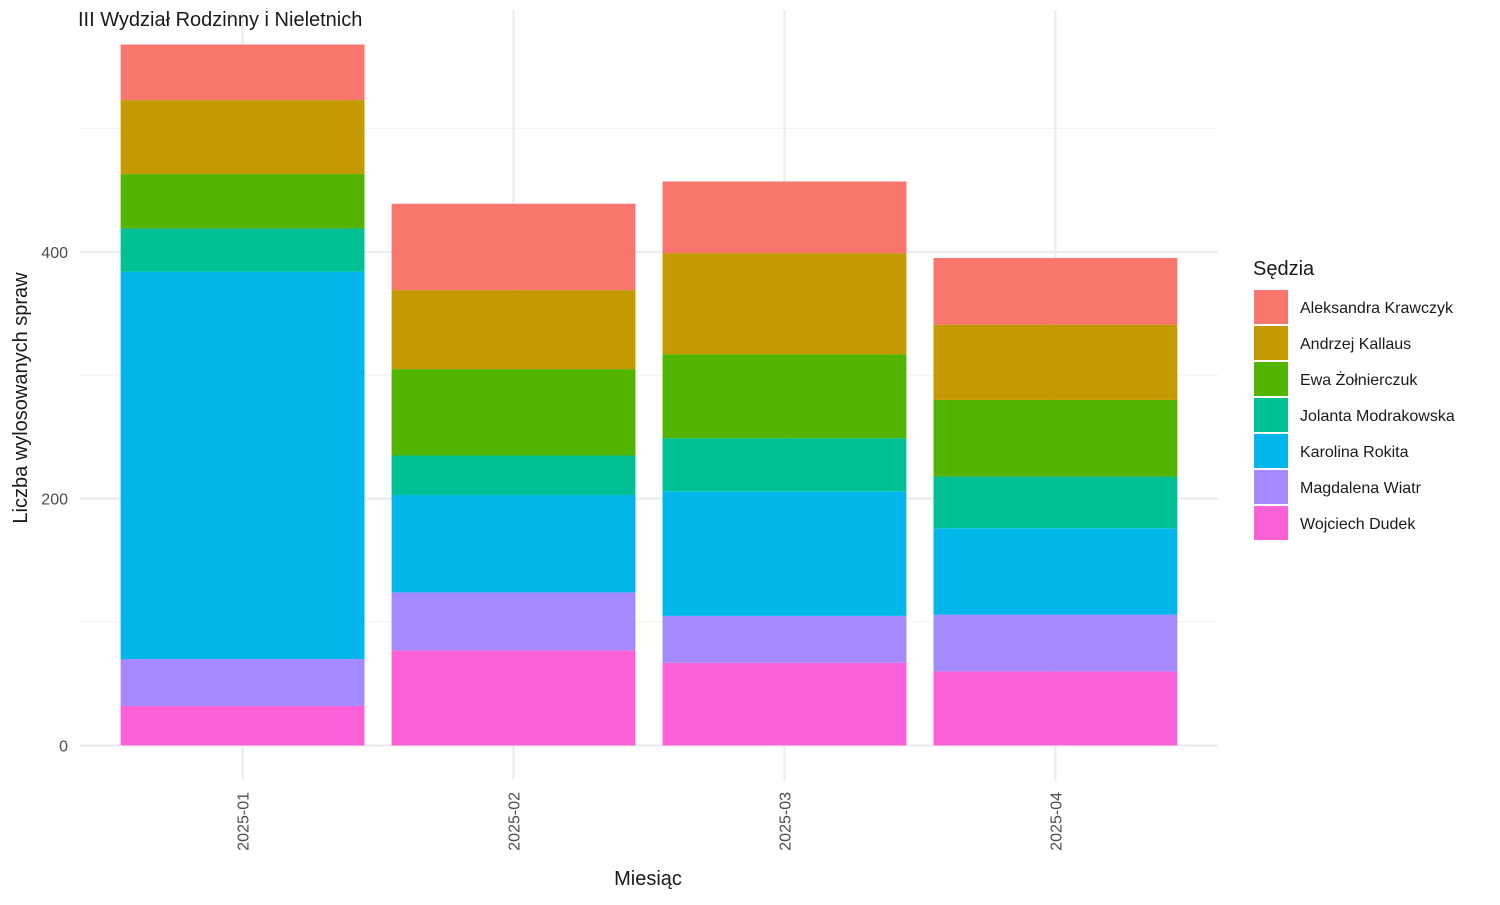  I want to click on legend-label: Andrzej Kallaus, so click(1355, 344).